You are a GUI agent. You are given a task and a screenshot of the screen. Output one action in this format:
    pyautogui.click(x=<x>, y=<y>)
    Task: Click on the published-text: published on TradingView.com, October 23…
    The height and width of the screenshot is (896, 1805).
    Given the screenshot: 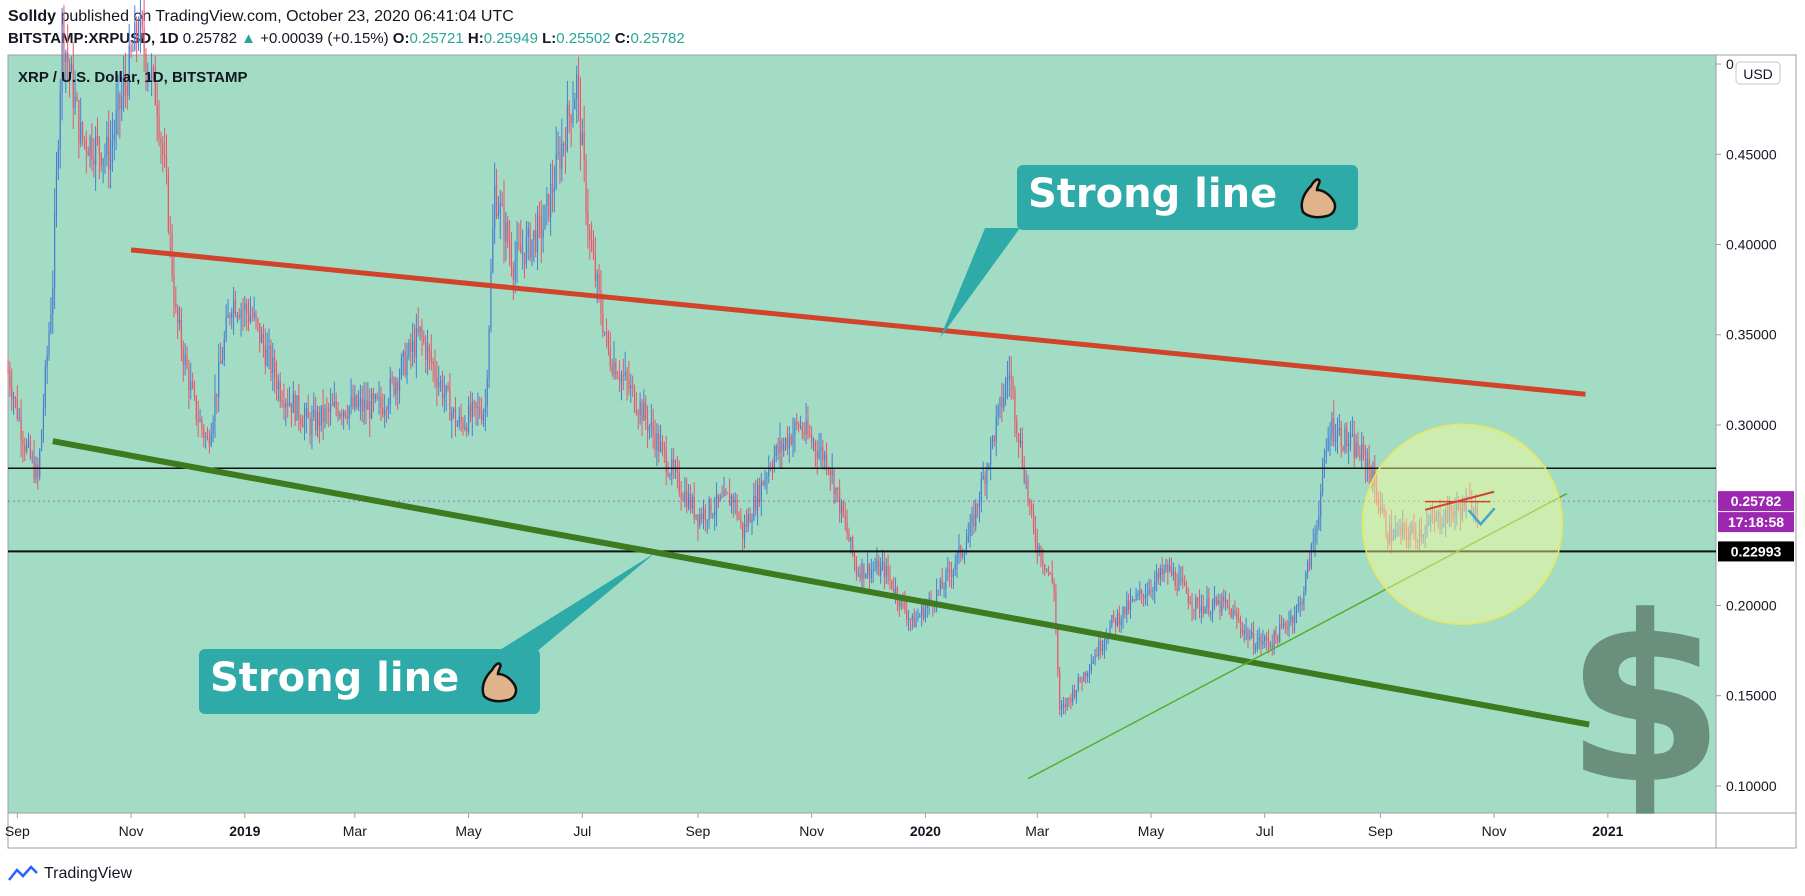 What is the action you would take?
    pyautogui.click(x=287, y=16)
    